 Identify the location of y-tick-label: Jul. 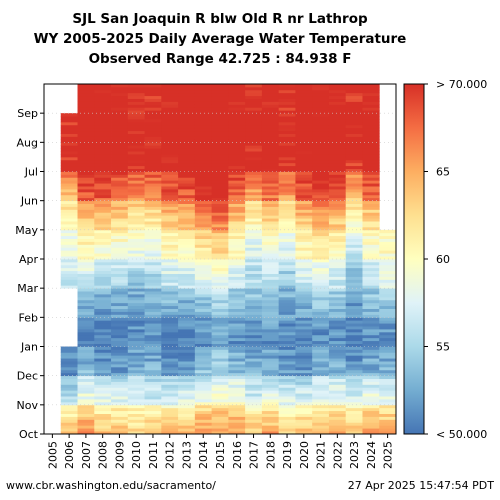
(31, 172).